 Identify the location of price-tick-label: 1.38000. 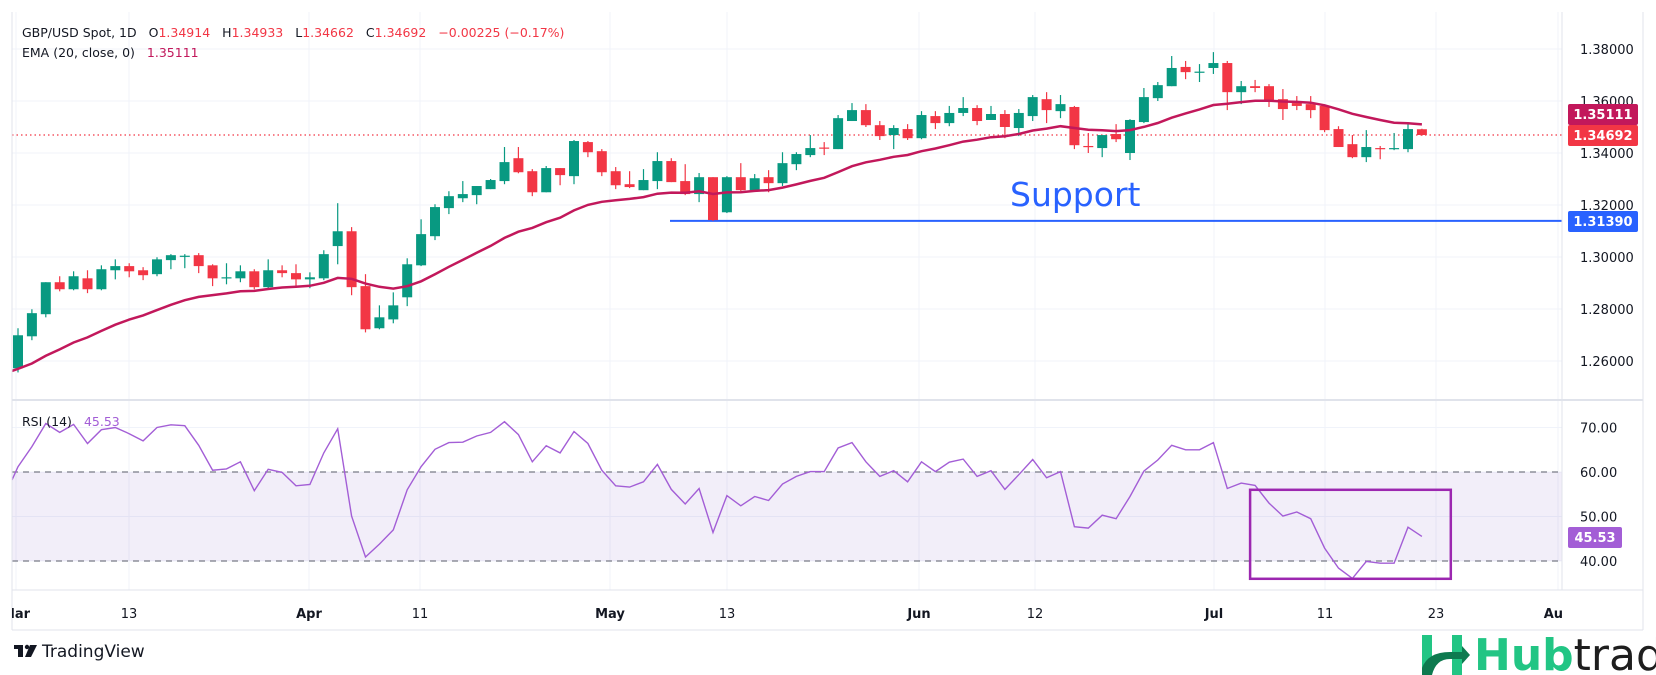
(1607, 50).